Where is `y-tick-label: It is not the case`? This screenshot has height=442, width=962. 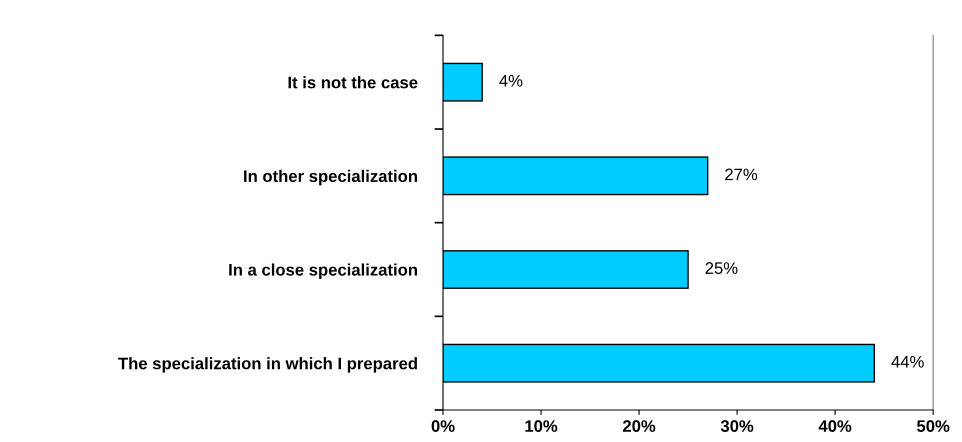 y-tick-label: It is not the case is located at coordinates (353, 82).